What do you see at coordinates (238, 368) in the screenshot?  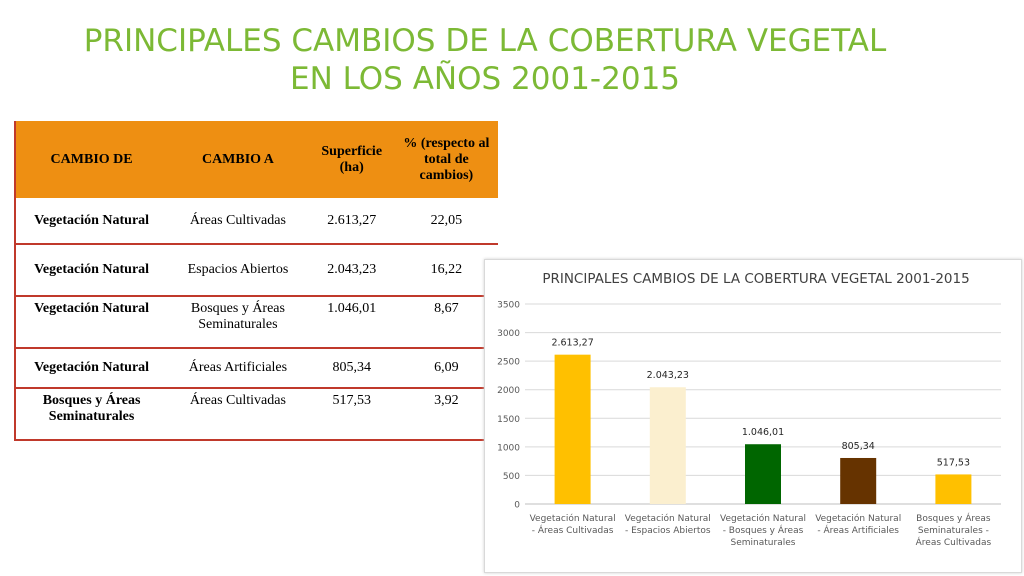 I see `cell-cambio-a: Áreas Artificiales` at bounding box center [238, 368].